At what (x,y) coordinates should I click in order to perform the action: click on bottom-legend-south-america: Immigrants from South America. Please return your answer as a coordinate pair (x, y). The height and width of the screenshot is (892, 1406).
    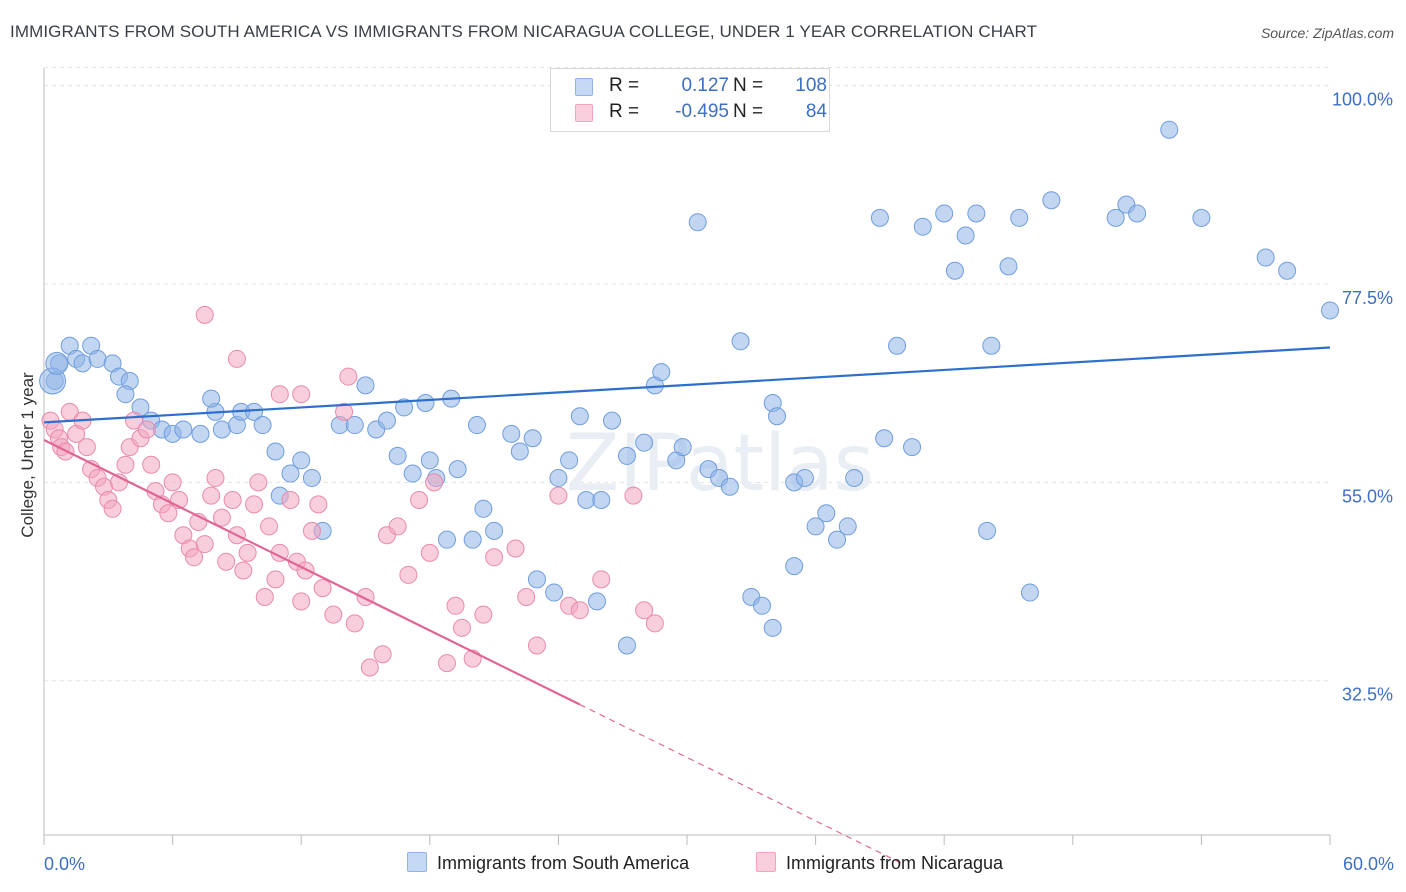
    Looking at the image, I should click on (548, 864).